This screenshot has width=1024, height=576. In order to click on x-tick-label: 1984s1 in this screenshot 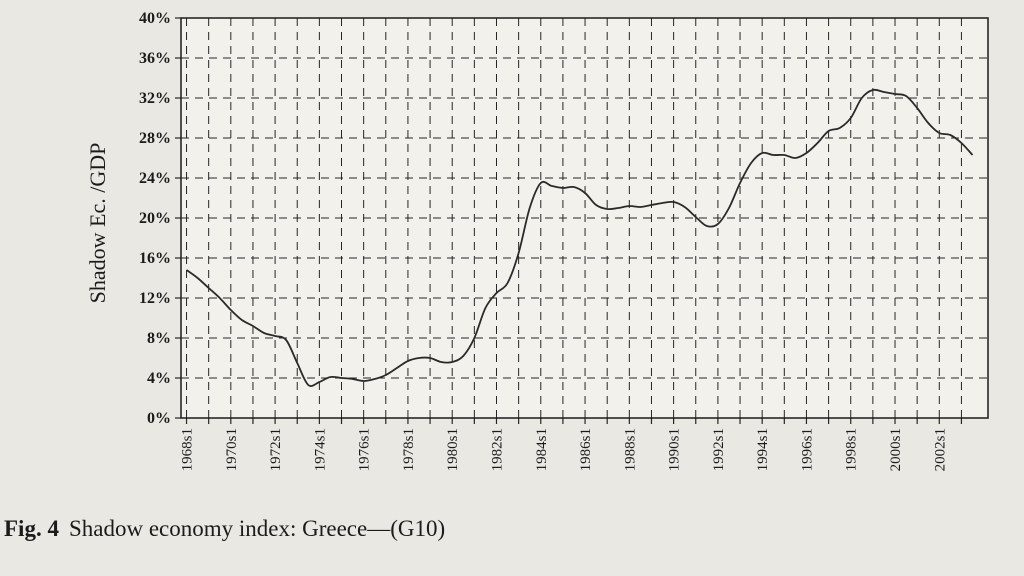, I will do `click(542, 449)`.